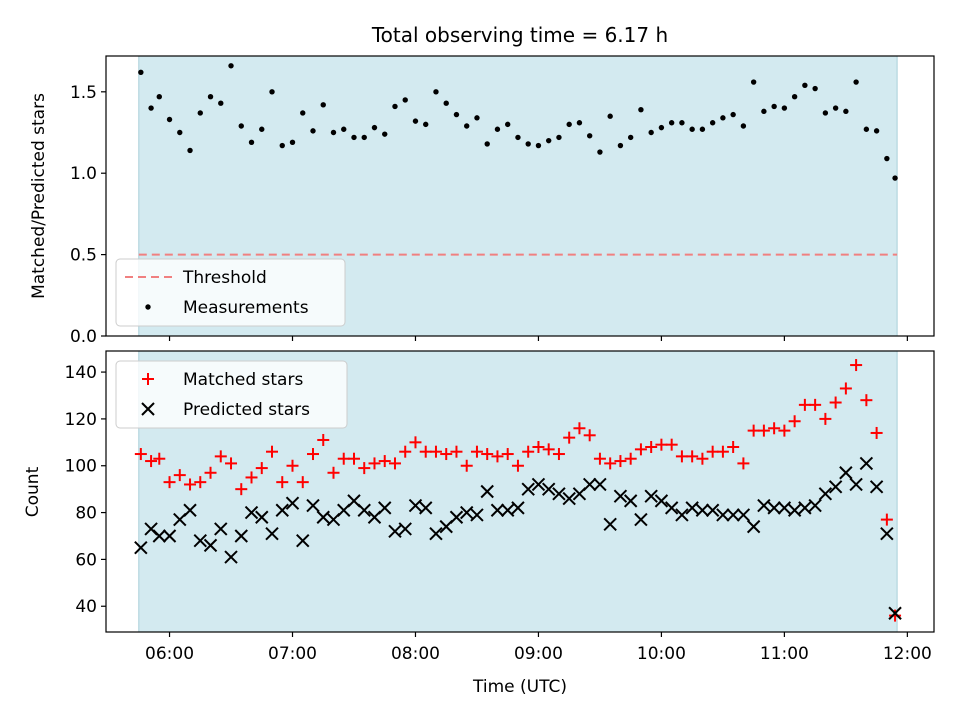 This screenshot has width=960, height=724. I want to click on count-y-axis-label: Count, so click(33, 491).